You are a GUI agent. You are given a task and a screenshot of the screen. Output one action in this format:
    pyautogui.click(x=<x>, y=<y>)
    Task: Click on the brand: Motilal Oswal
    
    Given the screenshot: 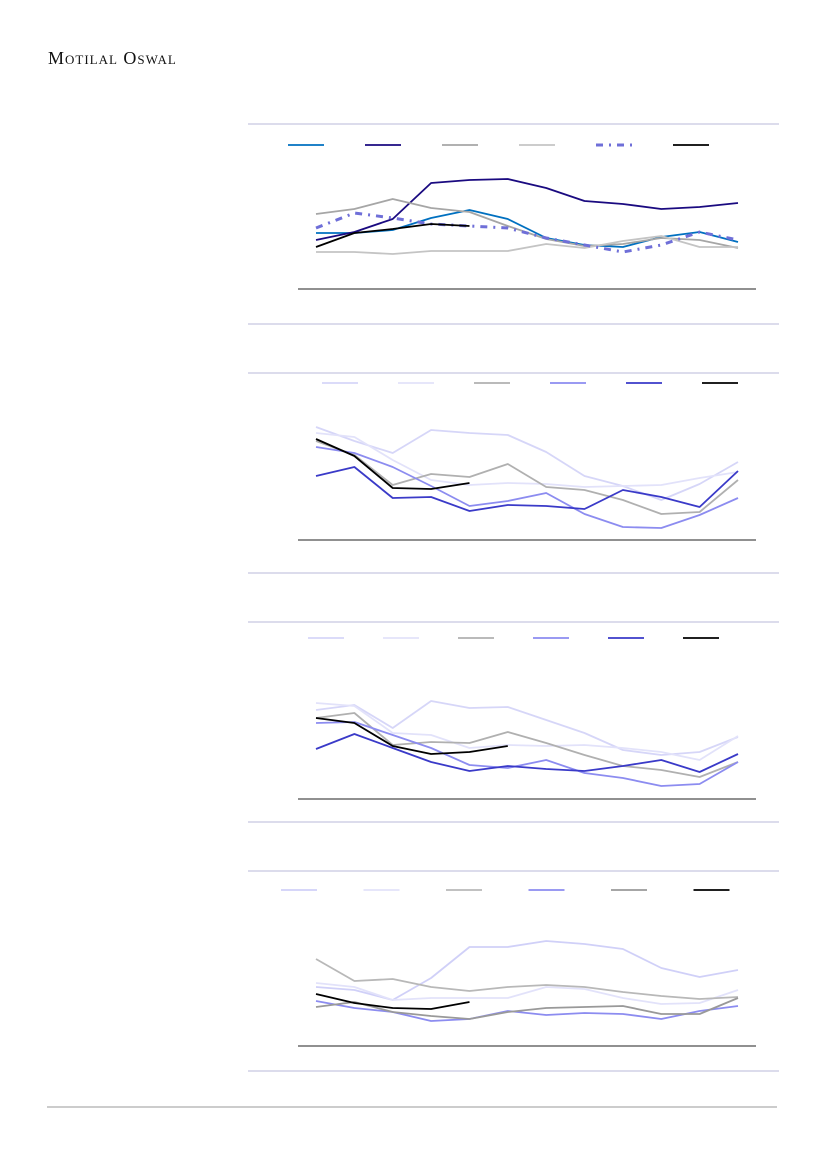 What is the action you would take?
    pyautogui.click(x=112, y=58)
    